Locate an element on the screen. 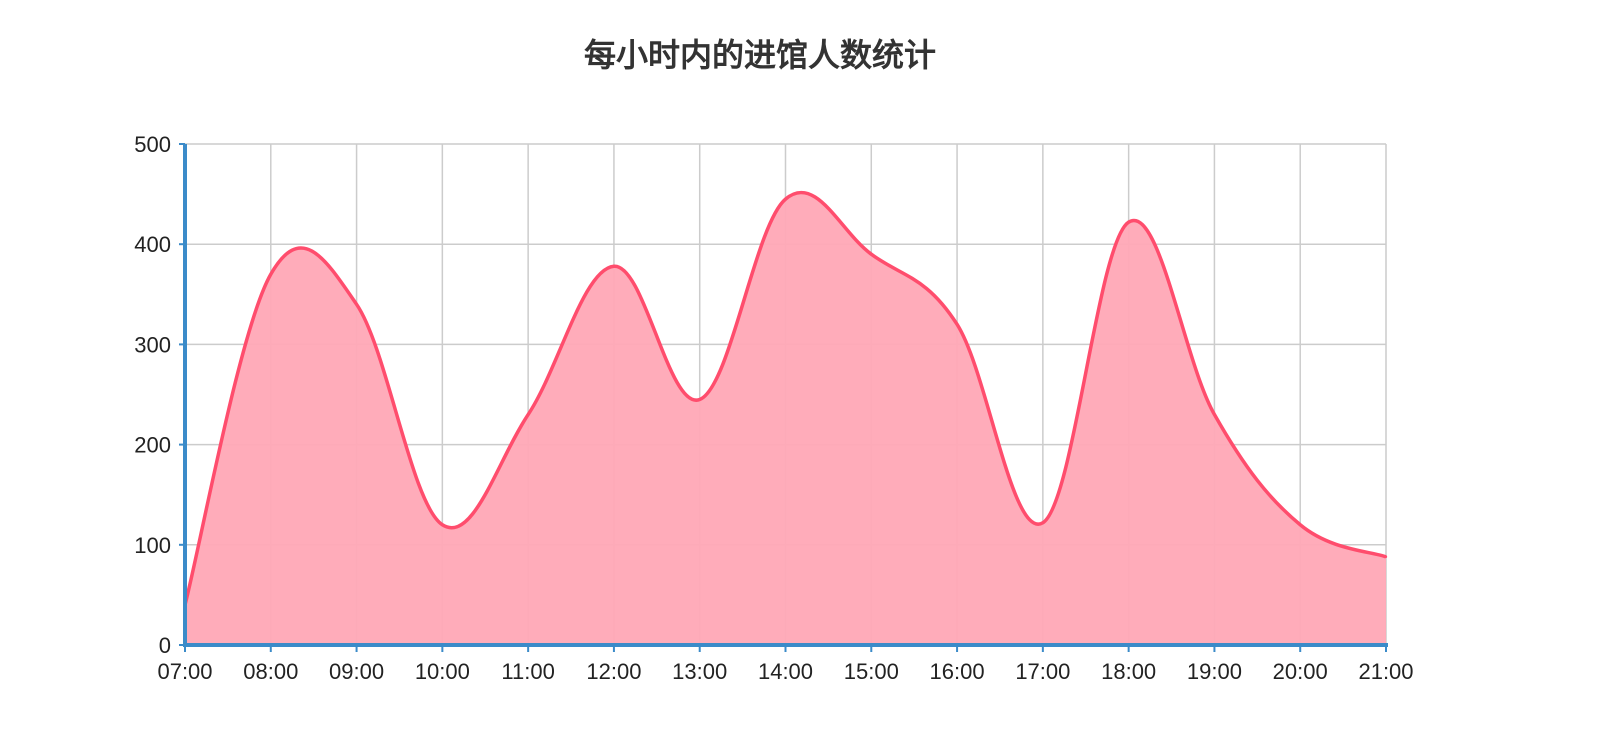  x-tick-label: 19:00 is located at coordinates (1214, 671).